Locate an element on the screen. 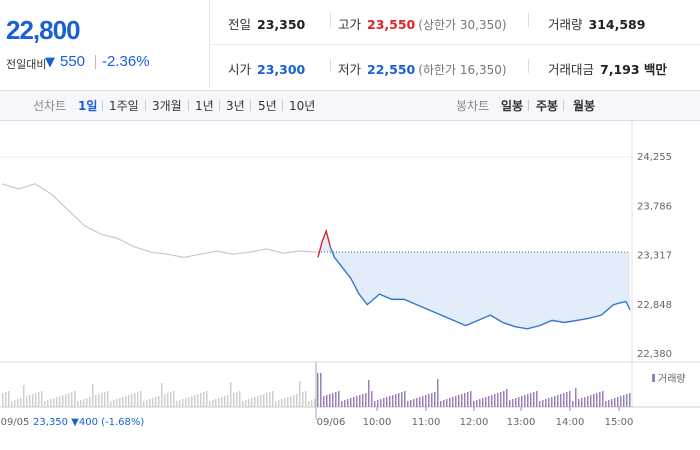 This screenshot has height=450, width=700. x-tick-label: 12:00 is located at coordinates (474, 422).